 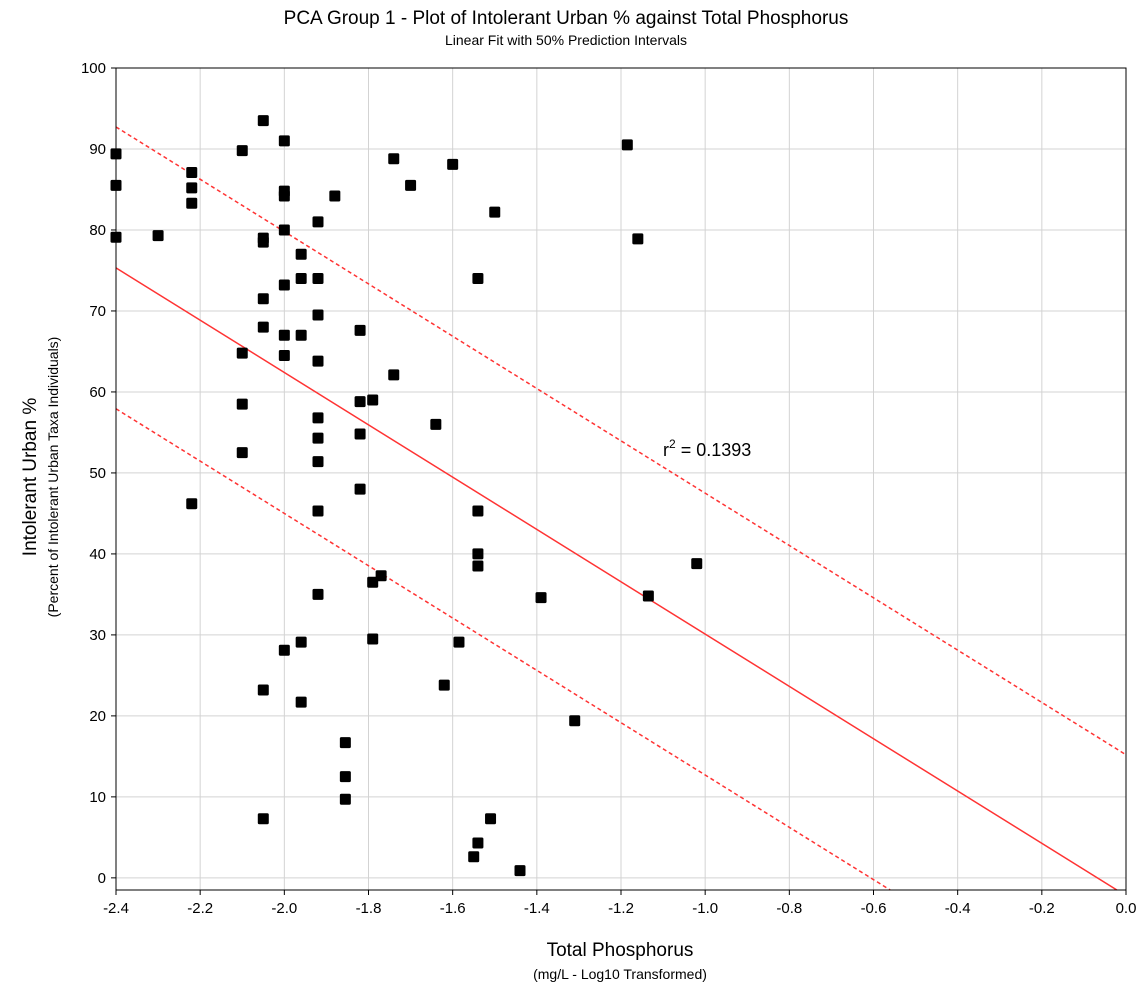 I want to click on x-tick-label: -1.8, so click(x=369, y=908).